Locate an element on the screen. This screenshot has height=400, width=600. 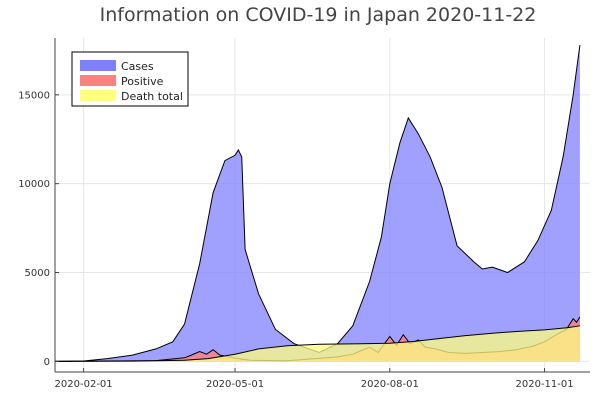
legend: Cases Positive Death total is located at coordinates (130, 79).